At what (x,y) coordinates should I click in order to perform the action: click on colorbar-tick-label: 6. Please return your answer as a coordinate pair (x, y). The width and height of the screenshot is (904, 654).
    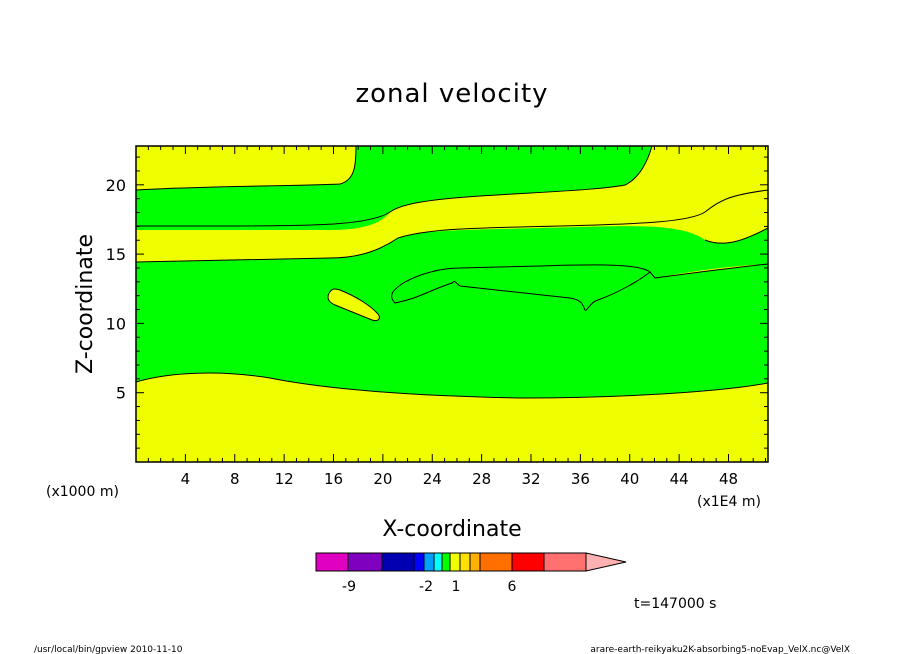
    Looking at the image, I should click on (512, 587).